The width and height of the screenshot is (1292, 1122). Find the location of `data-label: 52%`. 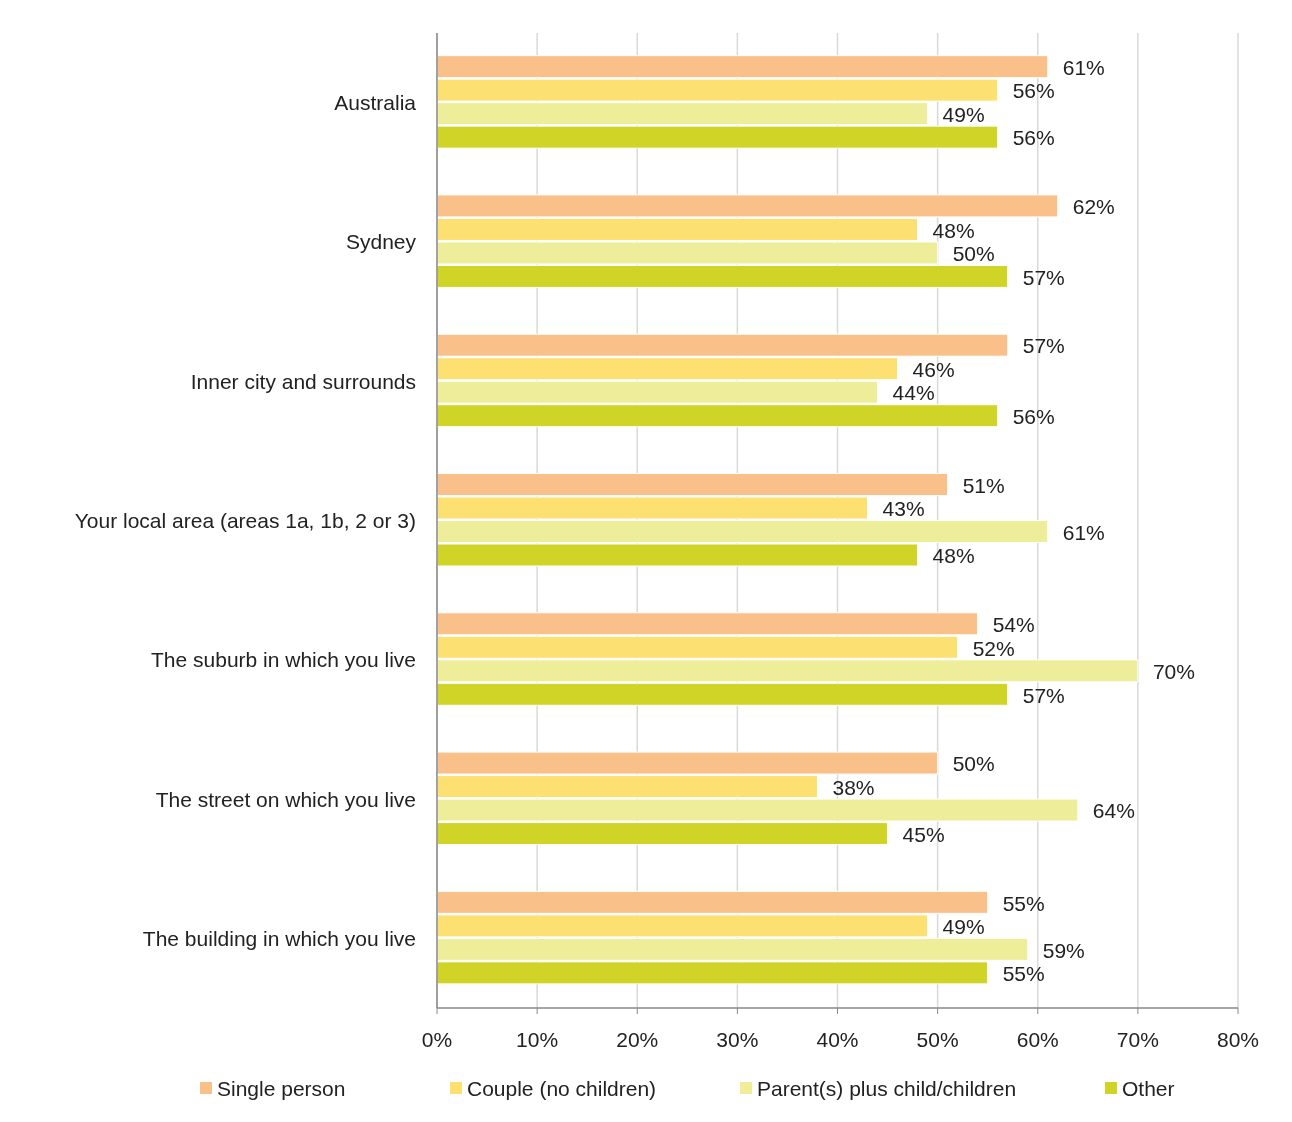

data-label: 52% is located at coordinates (993, 648).